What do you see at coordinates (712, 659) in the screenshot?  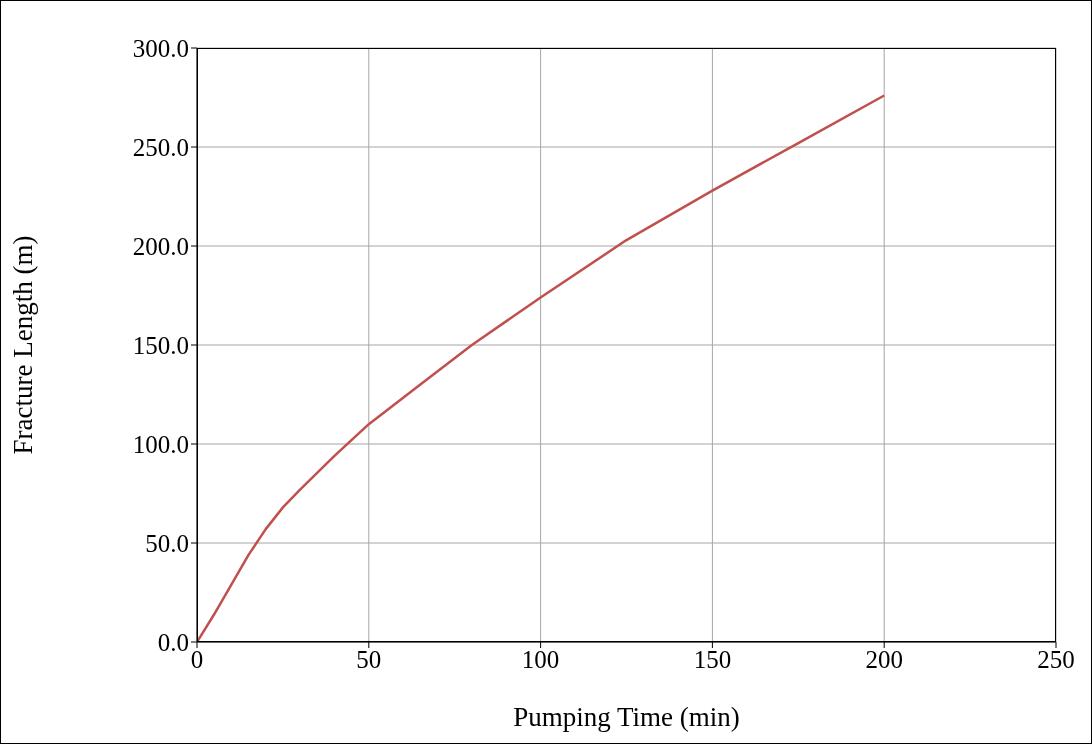 I see `x-tick-label: 150` at bounding box center [712, 659].